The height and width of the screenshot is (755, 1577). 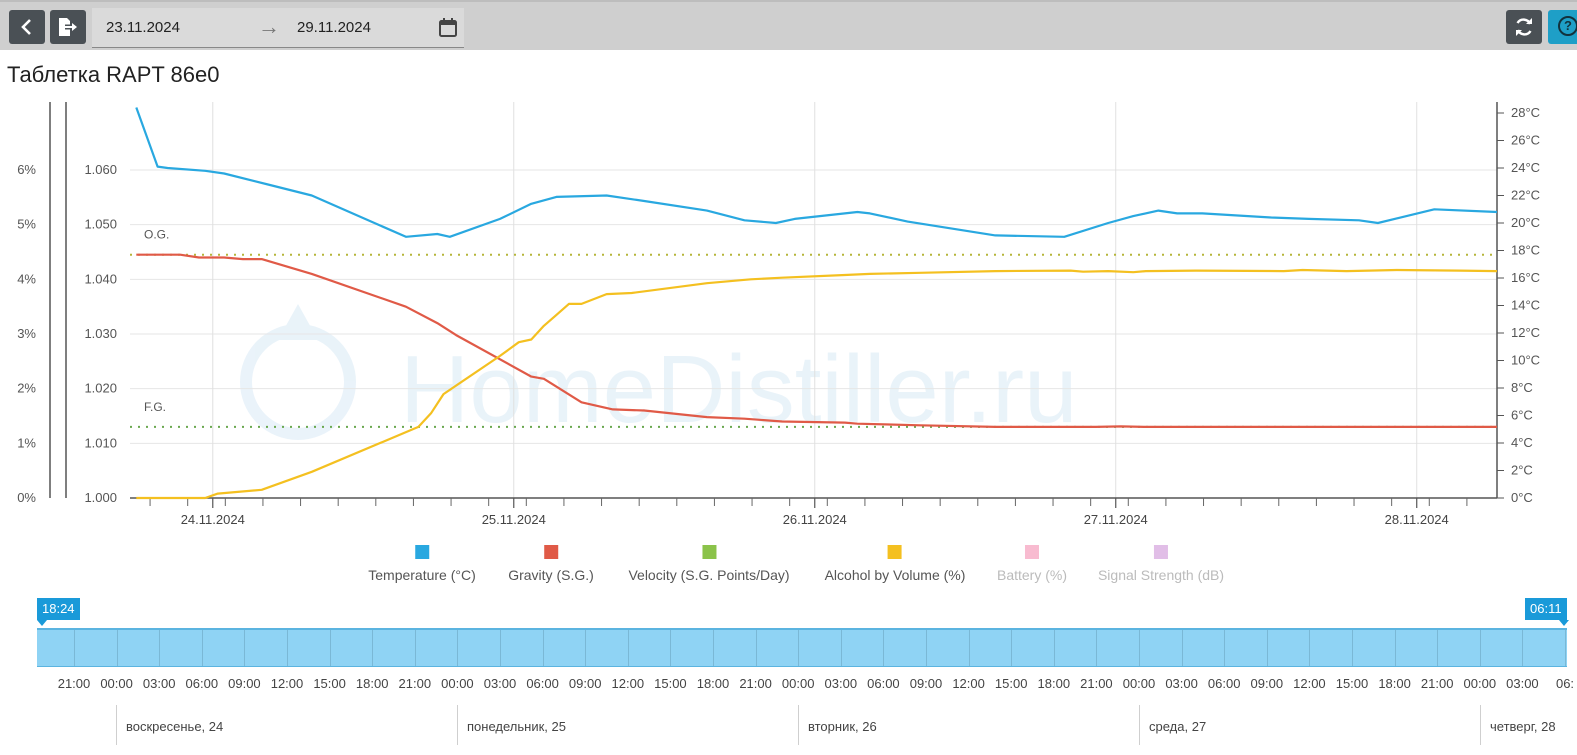 I want to click on temperature-tick-label: 16°C, so click(x=1525, y=277).